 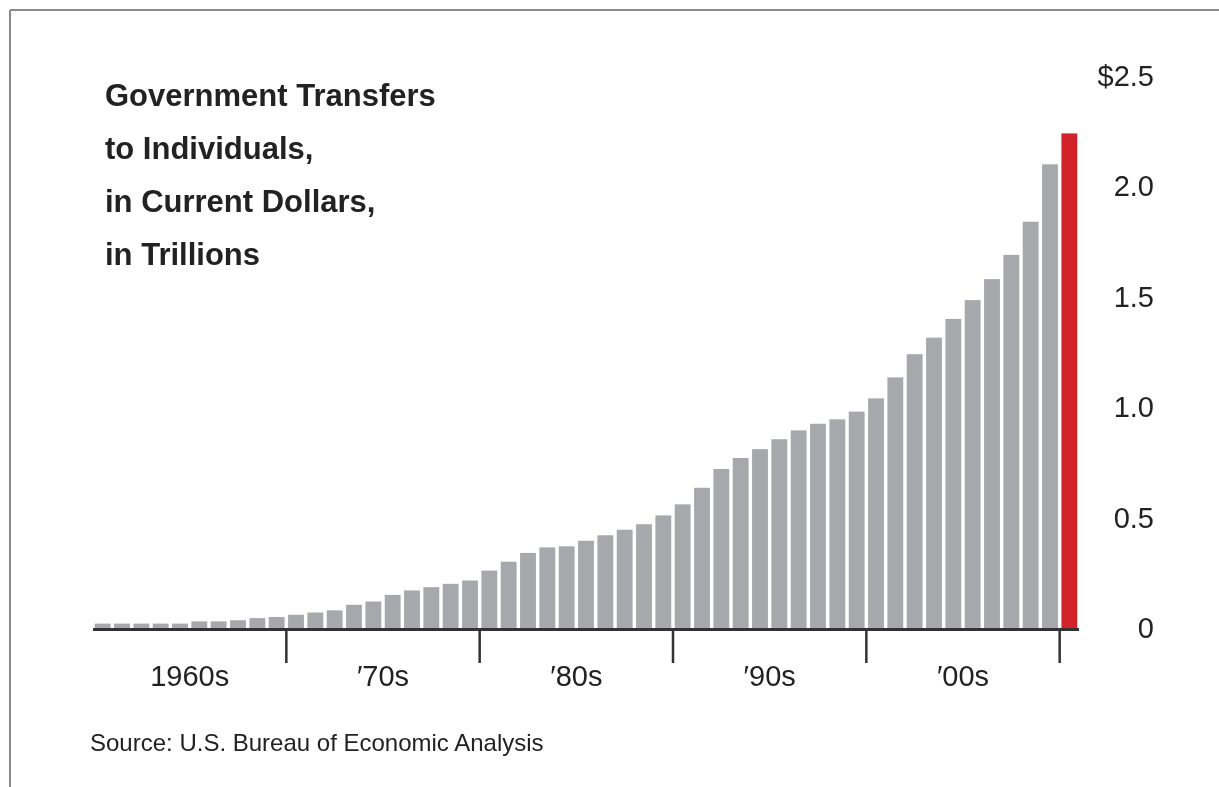 I want to click on text: Government Transfers to Individuals, in Current Dollars, in Trillions, so click(x=270, y=175).